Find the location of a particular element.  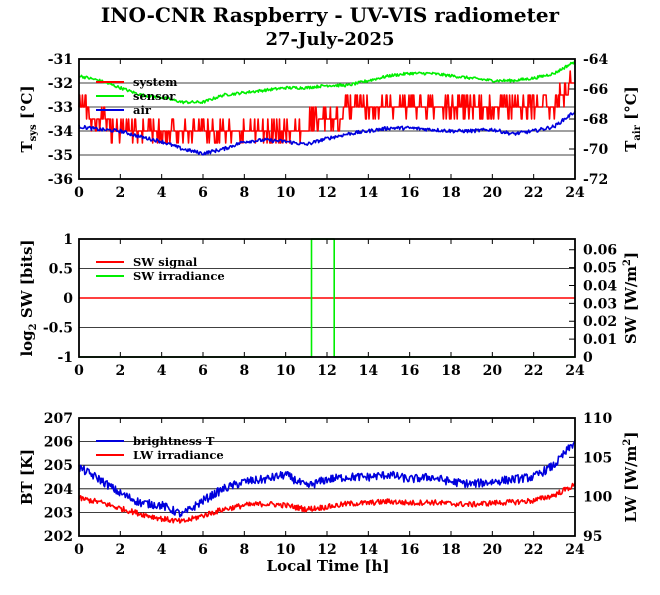

y-left-axis-label: BT [K] is located at coordinates (27, 477).